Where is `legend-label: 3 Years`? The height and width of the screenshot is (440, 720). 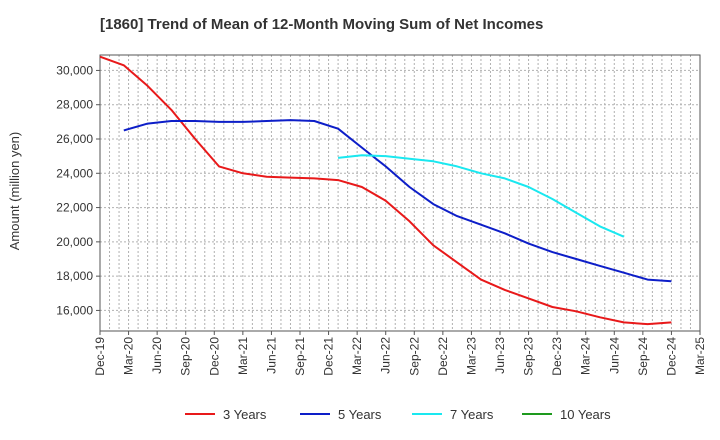
legend-label: 3 Years is located at coordinates (245, 414).